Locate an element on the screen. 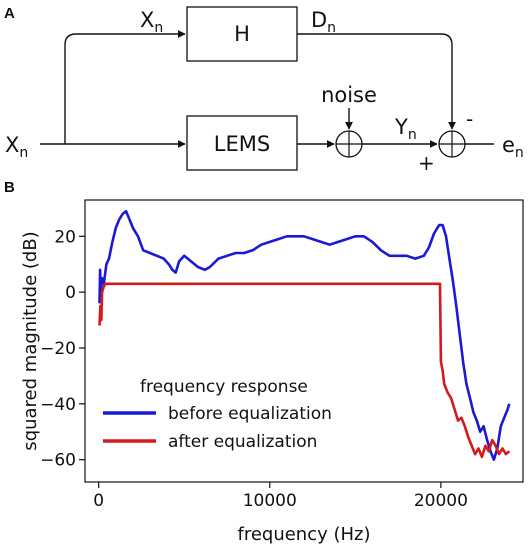 The height and width of the screenshot is (551, 529). x-axis-ticks: 0 10000 20000 is located at coordinates (280, 496).